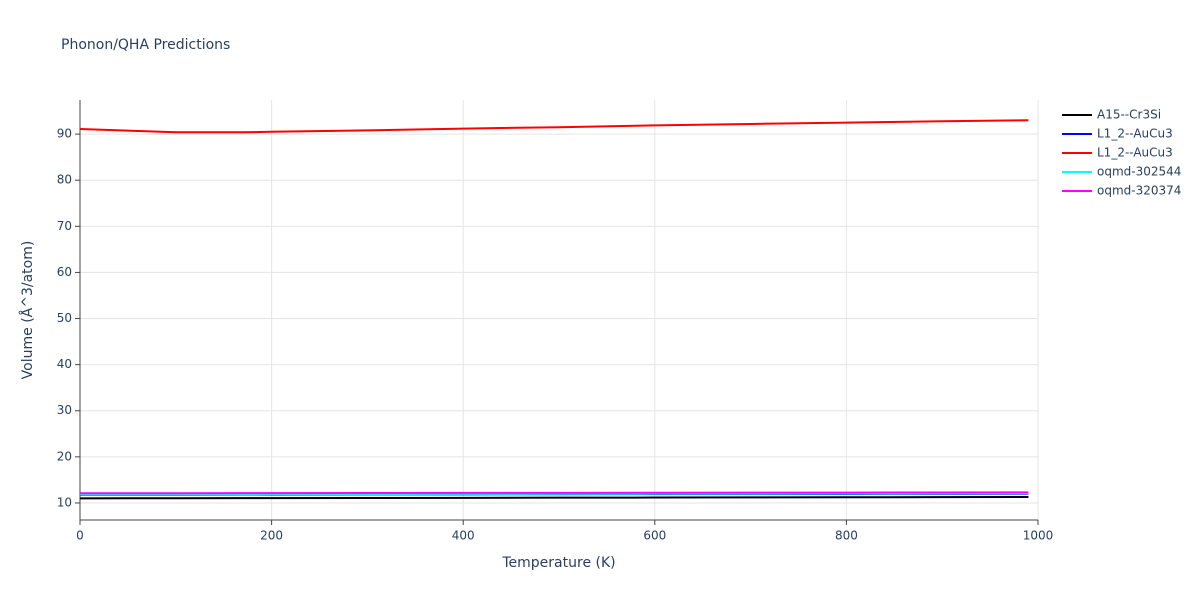 The width and height of the screenshot is (1200, 600). What do you see at coordinates (654, 536) in the screenshot?
I see `x-tick-label: 600` at bounding box center [654, 536].